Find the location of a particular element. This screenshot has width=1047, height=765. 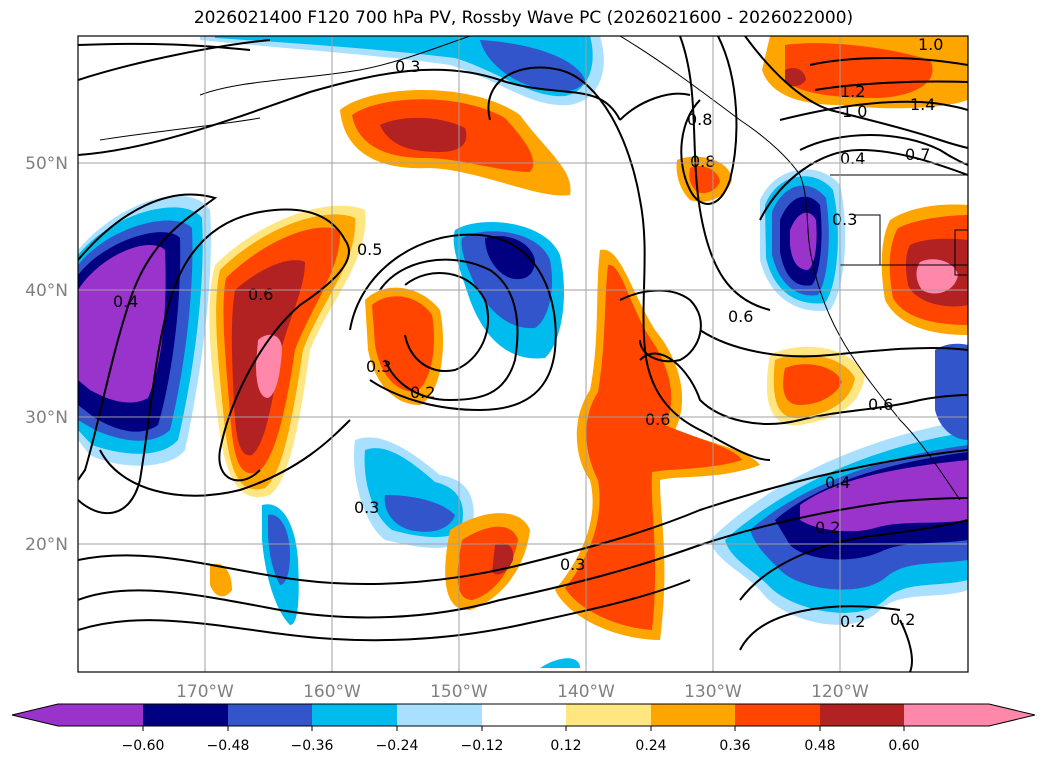

lon-label: 150°W is located at coordinates (459, 692).